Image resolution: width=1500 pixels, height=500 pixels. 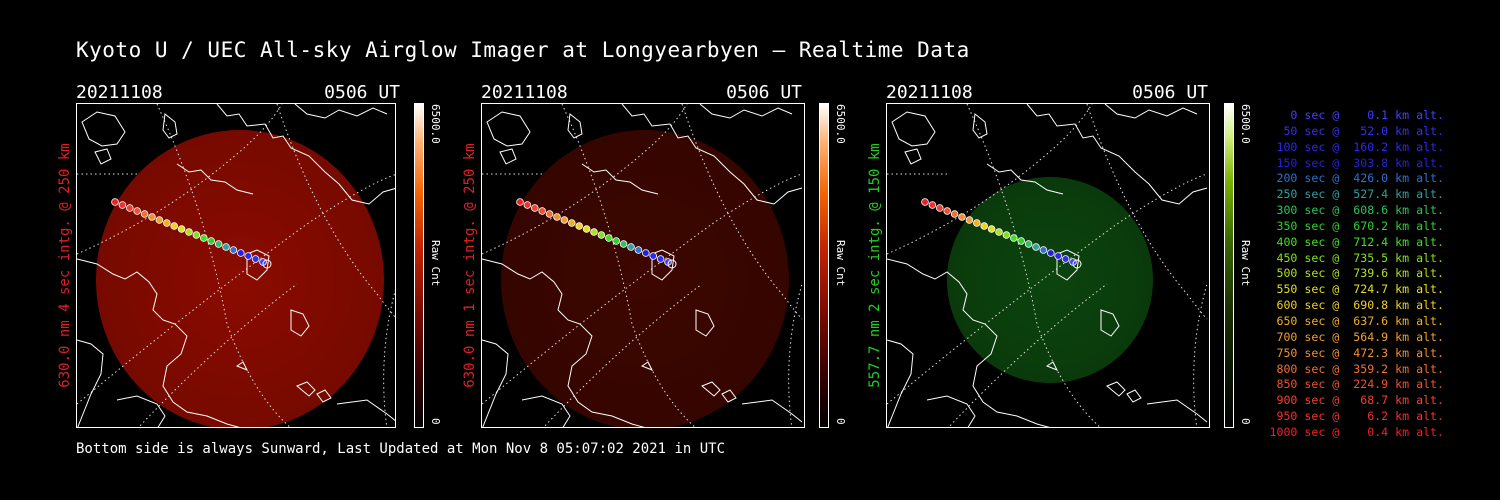 What do you see at coordinates (1356, 368) in the screenshot?
I see `legend-entry: 800 sec @ 359.2 km alt.` at bounding box center [1356, 368].